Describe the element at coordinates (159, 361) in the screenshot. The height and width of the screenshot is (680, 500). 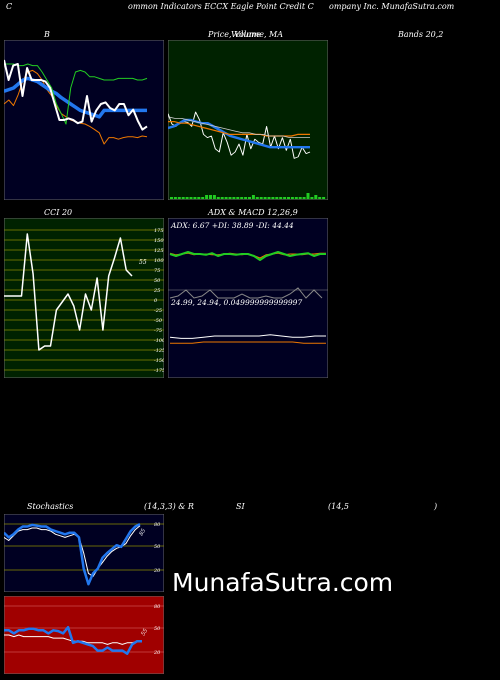
I see `cci-tick-label: -150` at that location.